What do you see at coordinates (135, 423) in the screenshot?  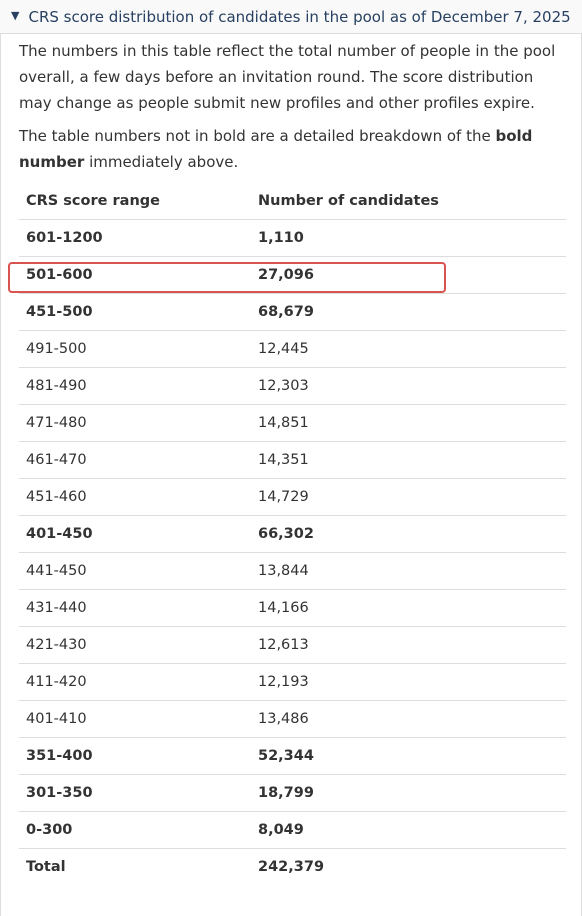 I see `score-range-cell: 471-480` at bounding box center [135, 423].